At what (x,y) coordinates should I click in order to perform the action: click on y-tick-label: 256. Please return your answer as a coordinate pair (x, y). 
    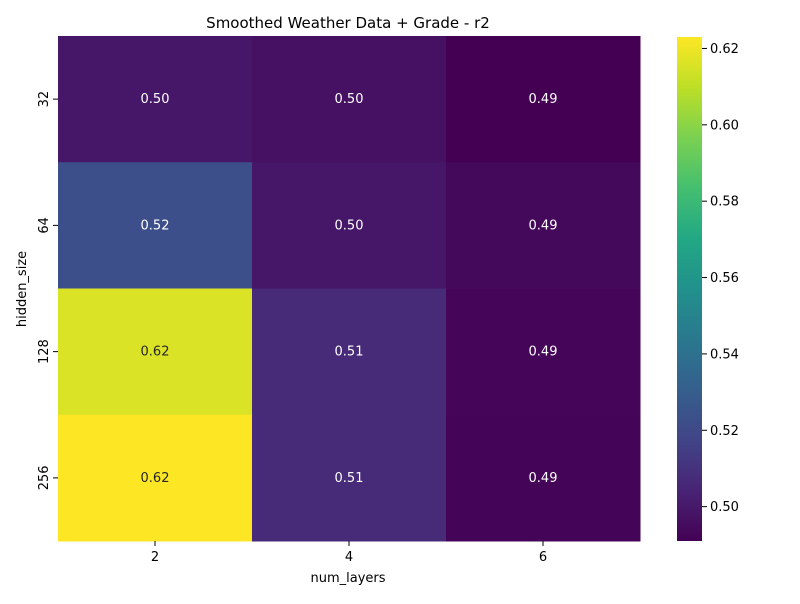
    Looking at the image, I should click on (44, 477).